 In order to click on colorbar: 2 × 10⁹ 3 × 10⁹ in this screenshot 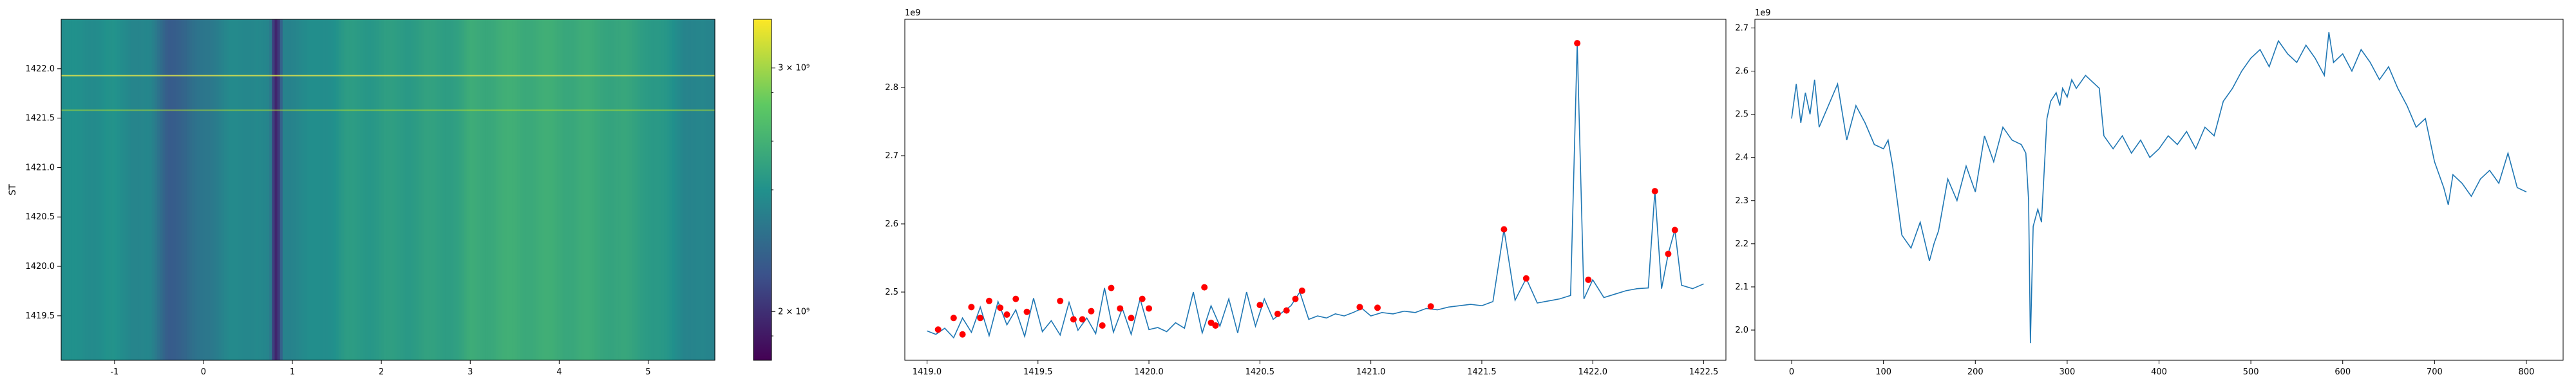, I will do `click(781, 190)`.